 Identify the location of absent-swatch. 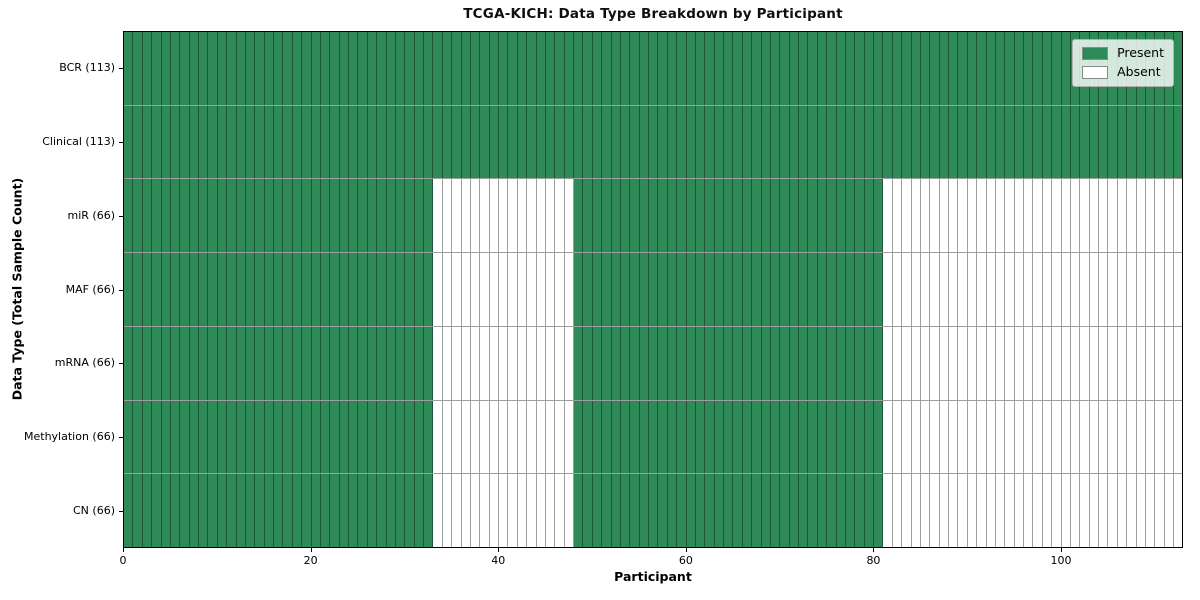
(1095, 72).